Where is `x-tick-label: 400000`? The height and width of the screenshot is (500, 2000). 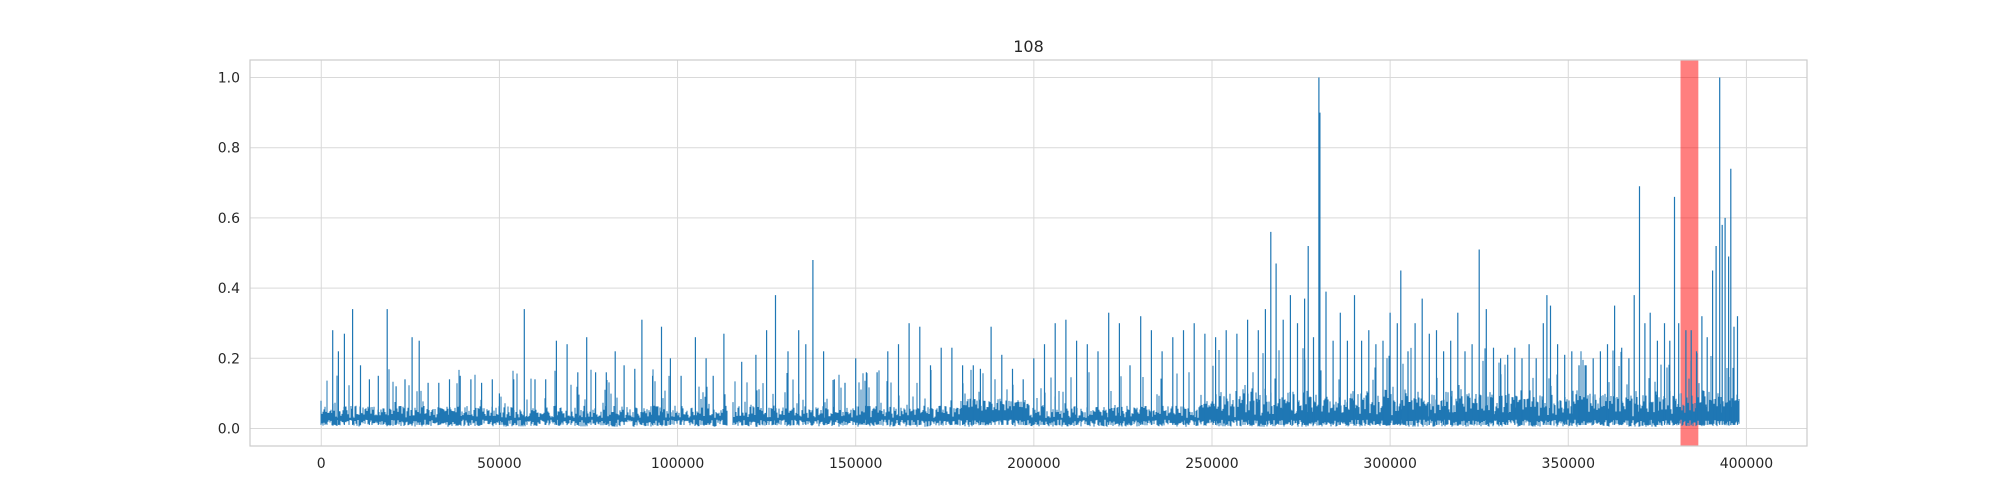
x-tick-label: 400000 is located at coordinates (1746, 464).